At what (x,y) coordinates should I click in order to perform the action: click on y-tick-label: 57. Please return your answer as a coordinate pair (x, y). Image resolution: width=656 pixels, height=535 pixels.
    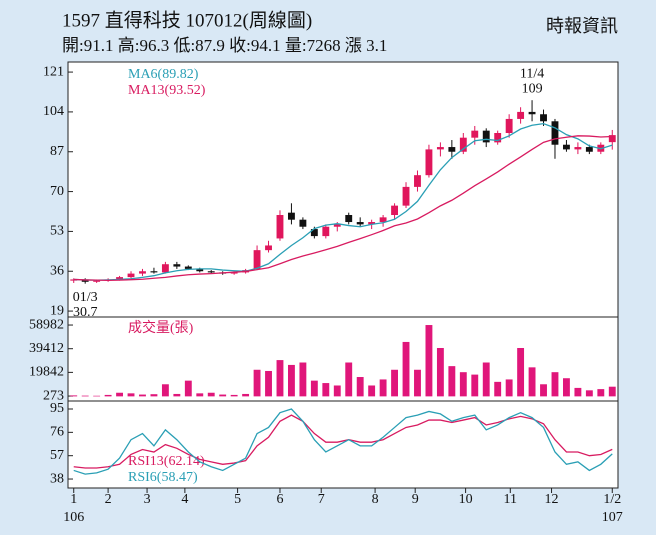
    Looking at the image, I should click on (57, 455).